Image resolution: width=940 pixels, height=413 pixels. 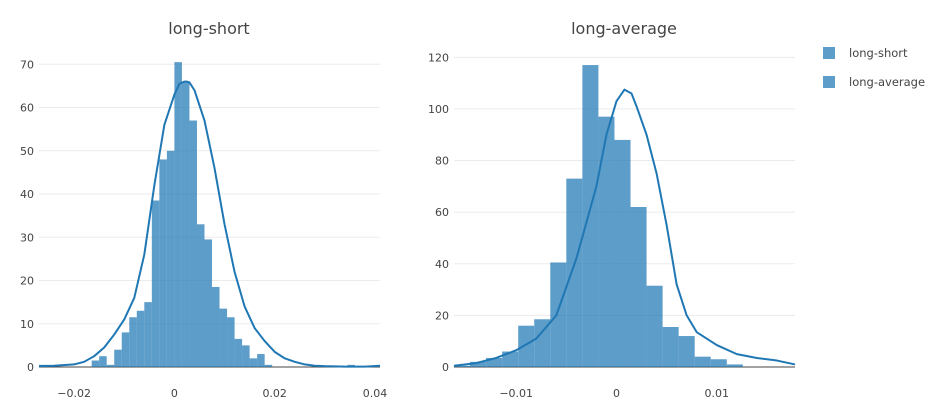 What do you see at coordinates (878, 53) in the screenshot?
I see `legend-label: long-short` at bounding box center [878, 53].